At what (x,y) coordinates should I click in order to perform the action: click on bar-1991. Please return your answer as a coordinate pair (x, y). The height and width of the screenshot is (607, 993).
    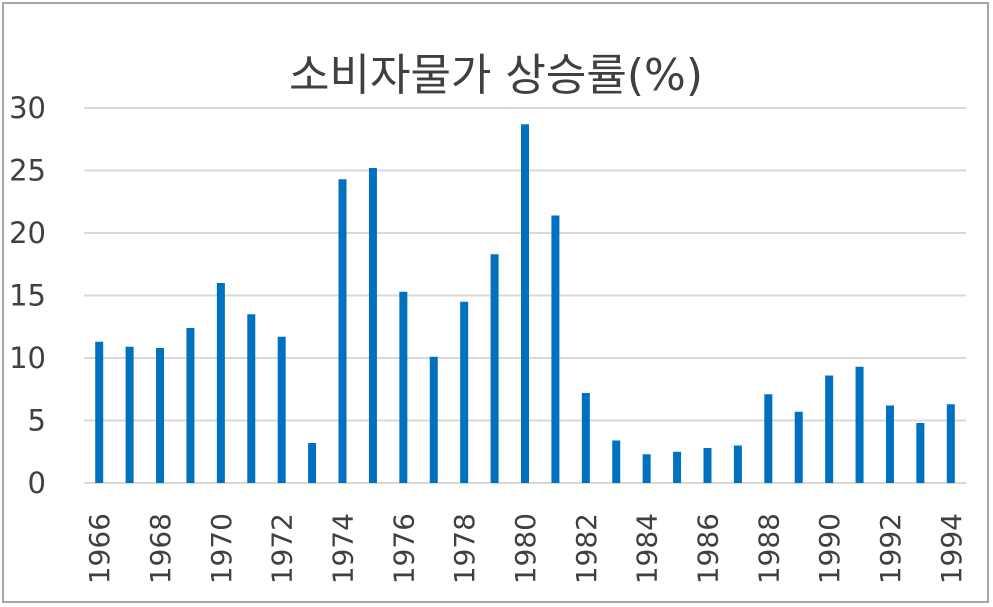
    Looking at the image, I should click on (859, 424).